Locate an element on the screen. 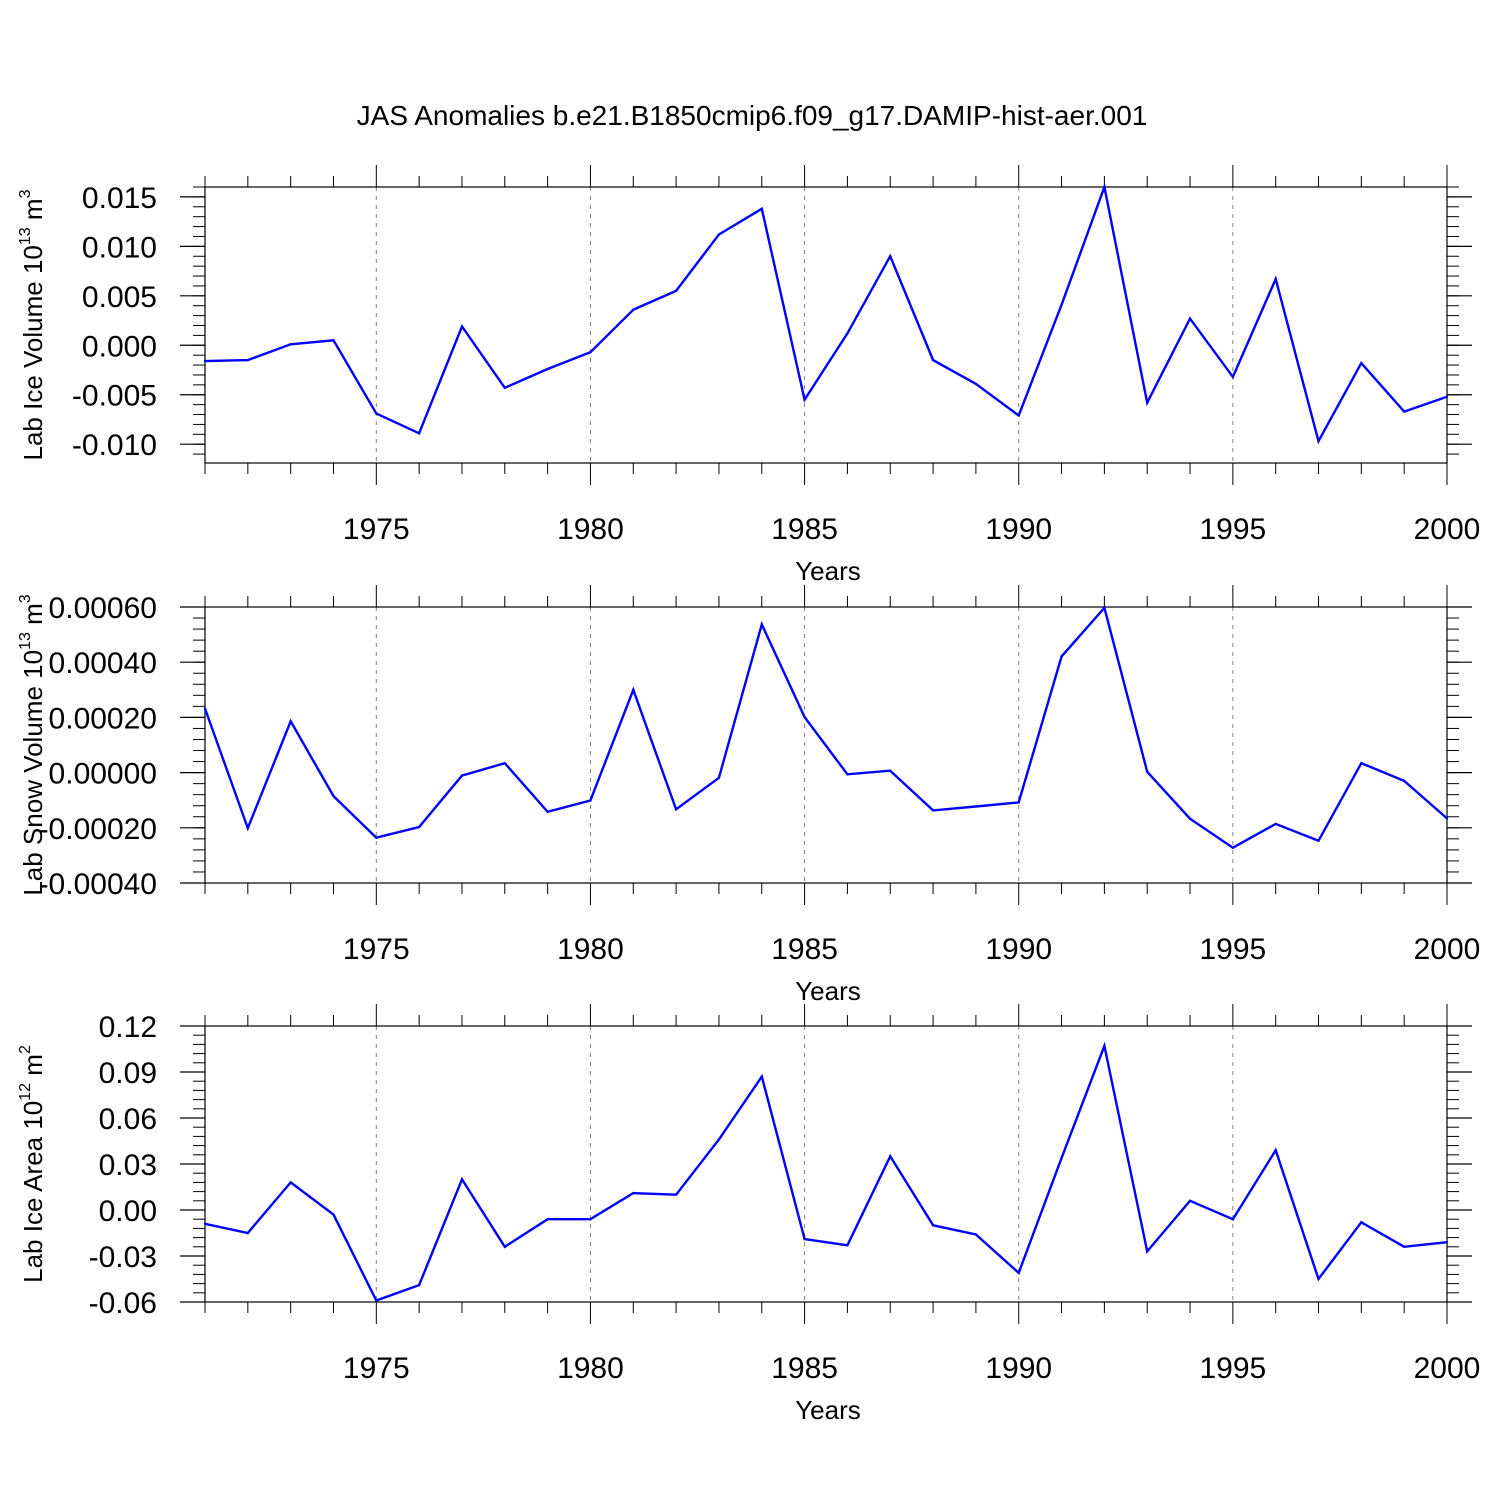 This screenshot has height=1500, width=1500. y-axis-label: Lab Snow Volume 1013 m3 is located at coordinates (32, 744).